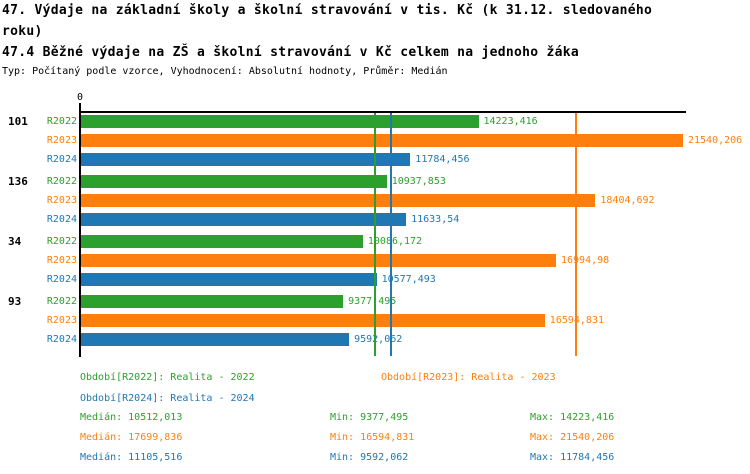  What do you see at coordinates (215, 339) in the screenshot?
I see `bar-93-r2024` at bounding box center [215, 339].